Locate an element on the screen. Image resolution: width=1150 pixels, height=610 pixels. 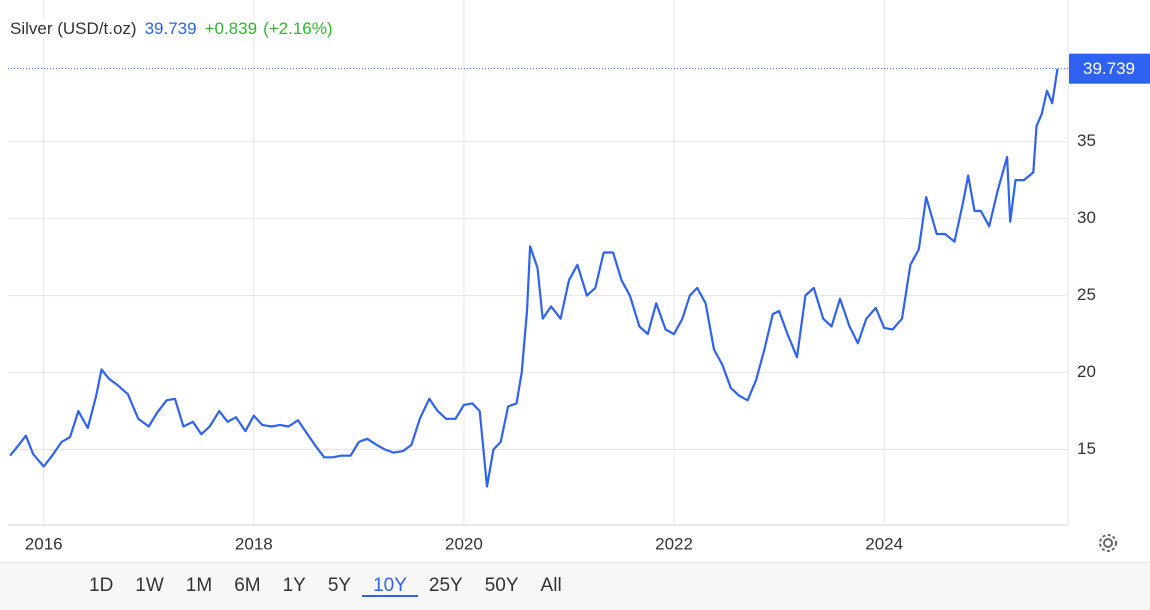
price: 39.739 is located at coordinates (170, 28).